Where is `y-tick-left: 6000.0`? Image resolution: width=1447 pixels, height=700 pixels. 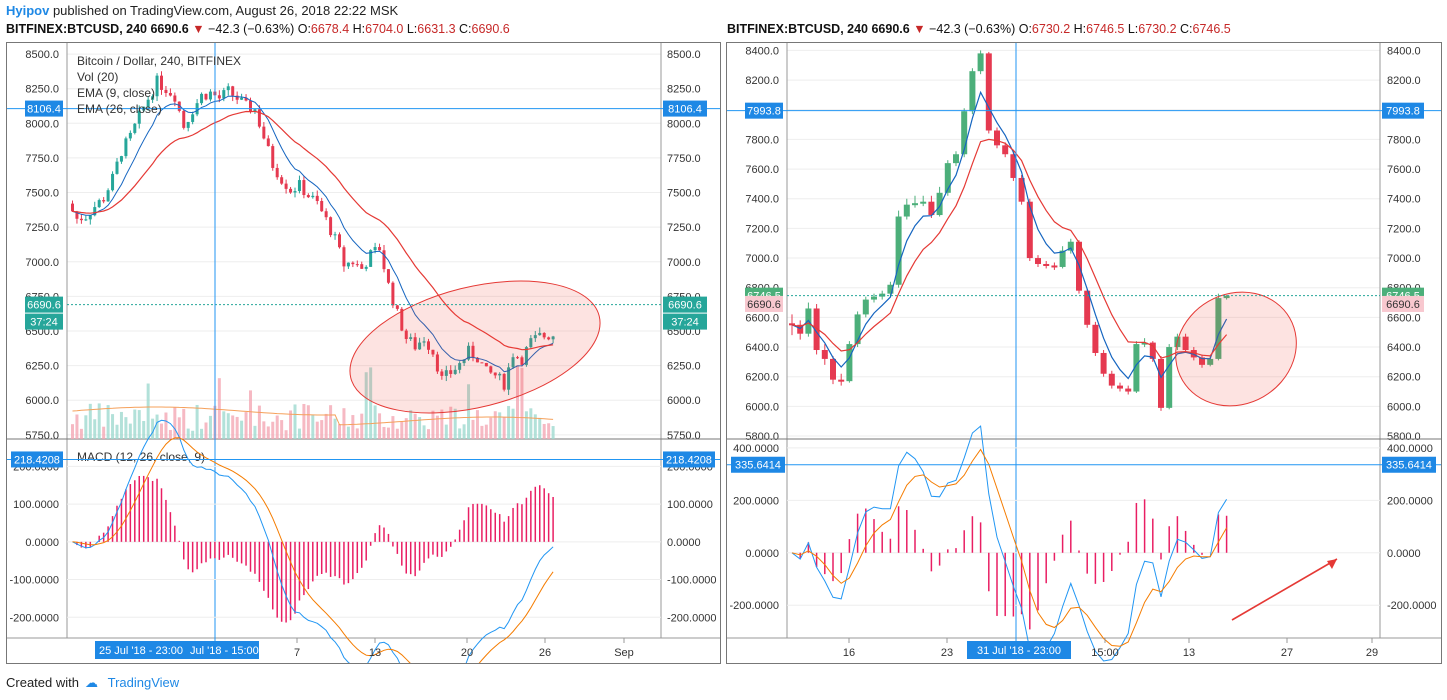
y-tick-left: 6000.0 is located at coordinates (762, 407).